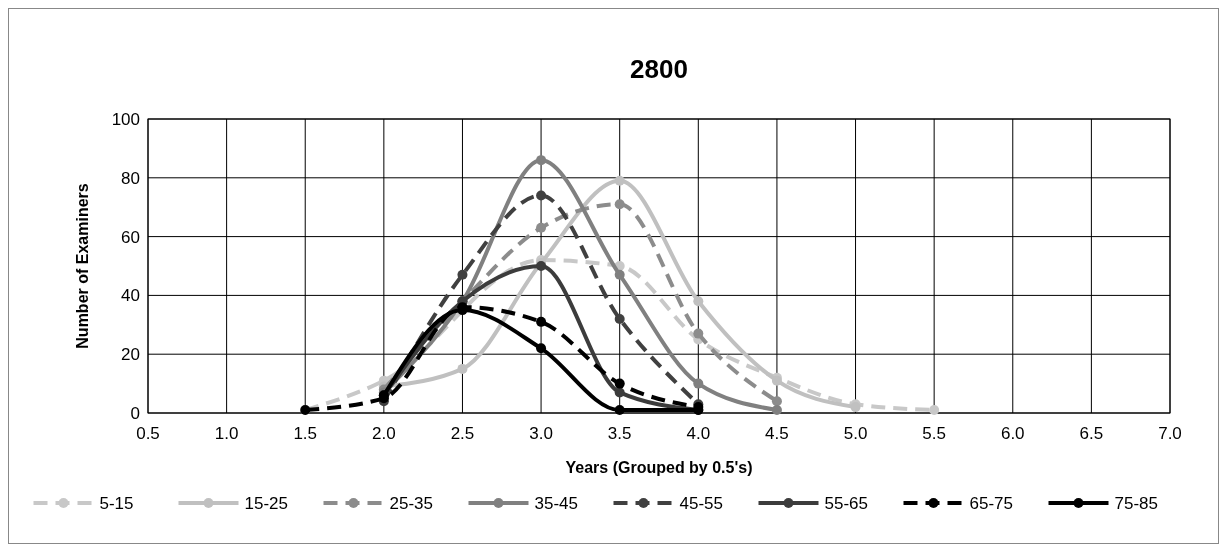  I want to click on x-tick-label: 6.0, so click(1012, 433).